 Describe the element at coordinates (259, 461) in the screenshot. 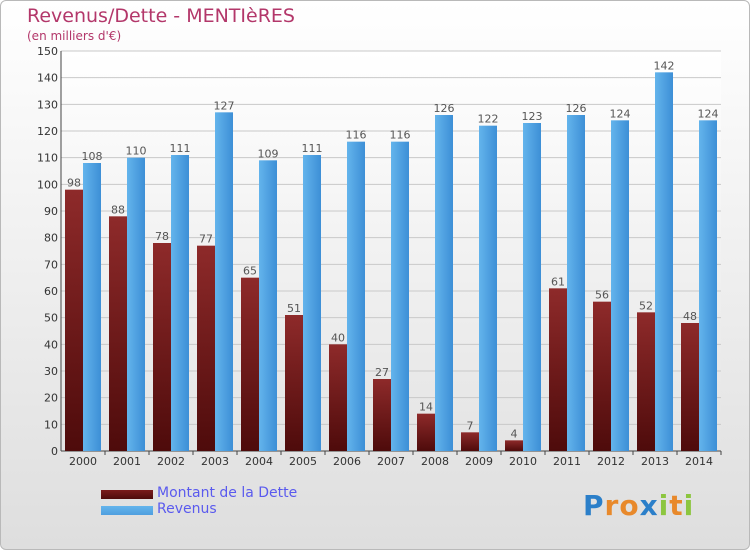

I see `x-tick-label: 2004` at that location.